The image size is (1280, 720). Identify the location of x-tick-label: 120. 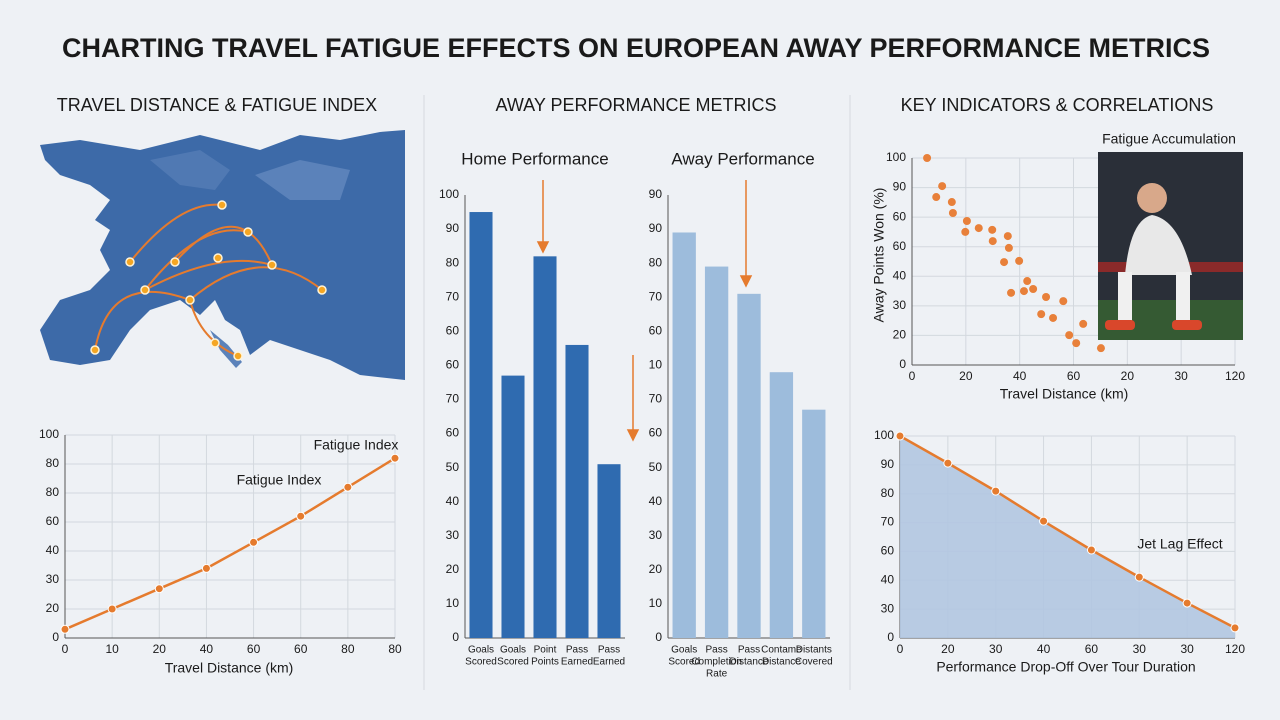
(1235, 649).